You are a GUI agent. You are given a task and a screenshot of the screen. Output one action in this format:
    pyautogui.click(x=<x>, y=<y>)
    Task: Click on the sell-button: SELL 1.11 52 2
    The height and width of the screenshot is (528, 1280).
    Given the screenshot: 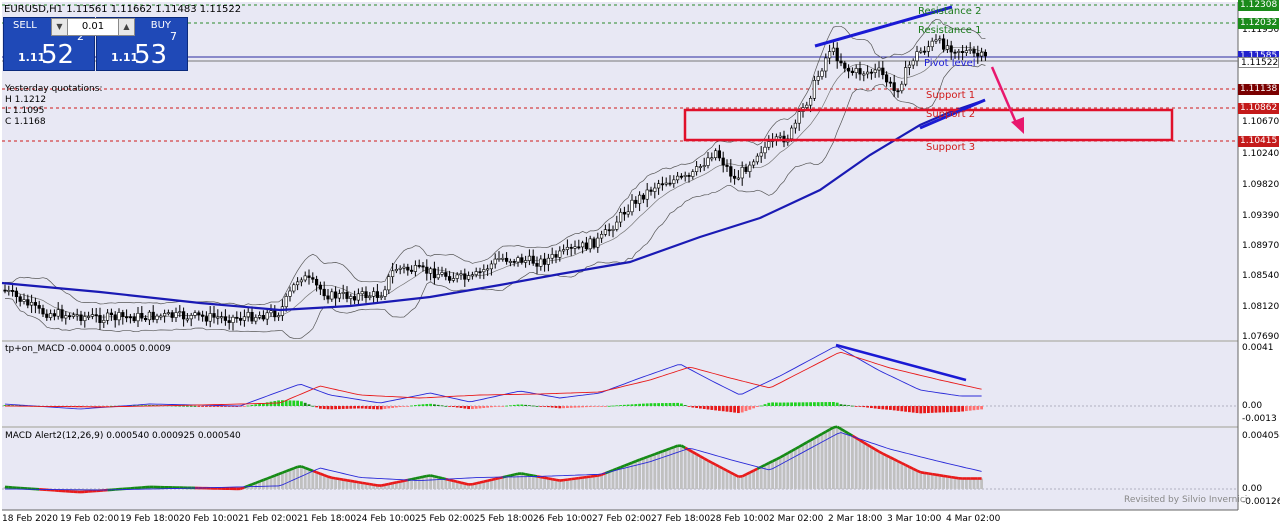 What is the action you would take?
    pyautogui.click(x=49, y=44)
    